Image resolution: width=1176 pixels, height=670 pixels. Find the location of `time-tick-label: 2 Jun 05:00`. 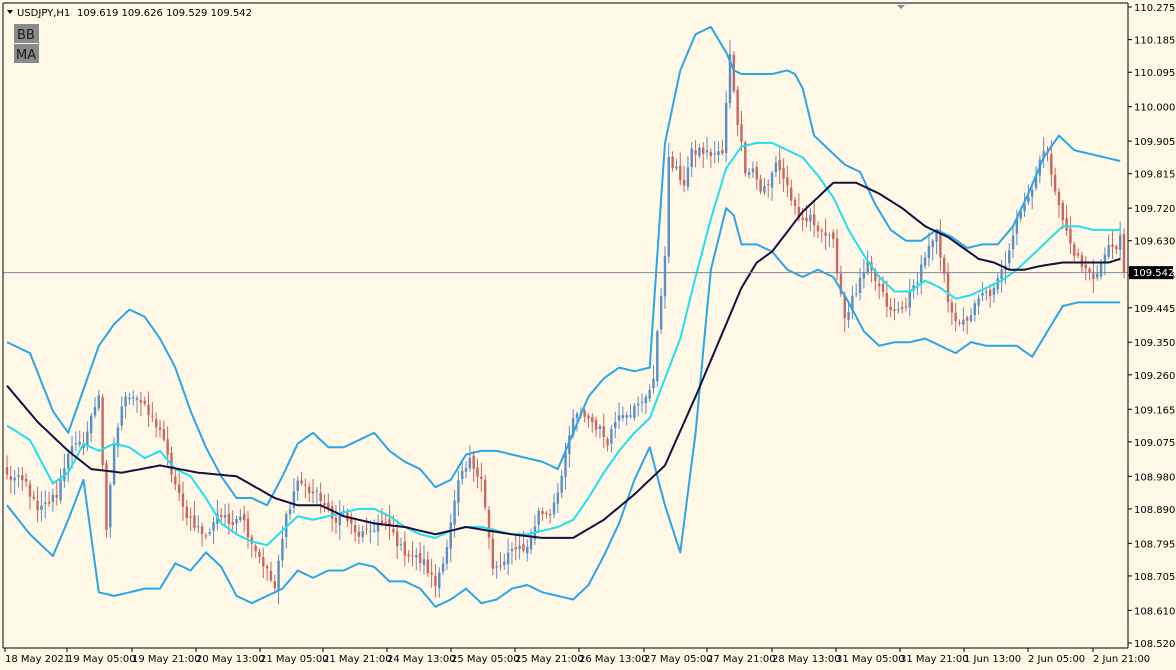

time-tick-label: 2 Jun 05:00 is located at coordinates (1056, 659).